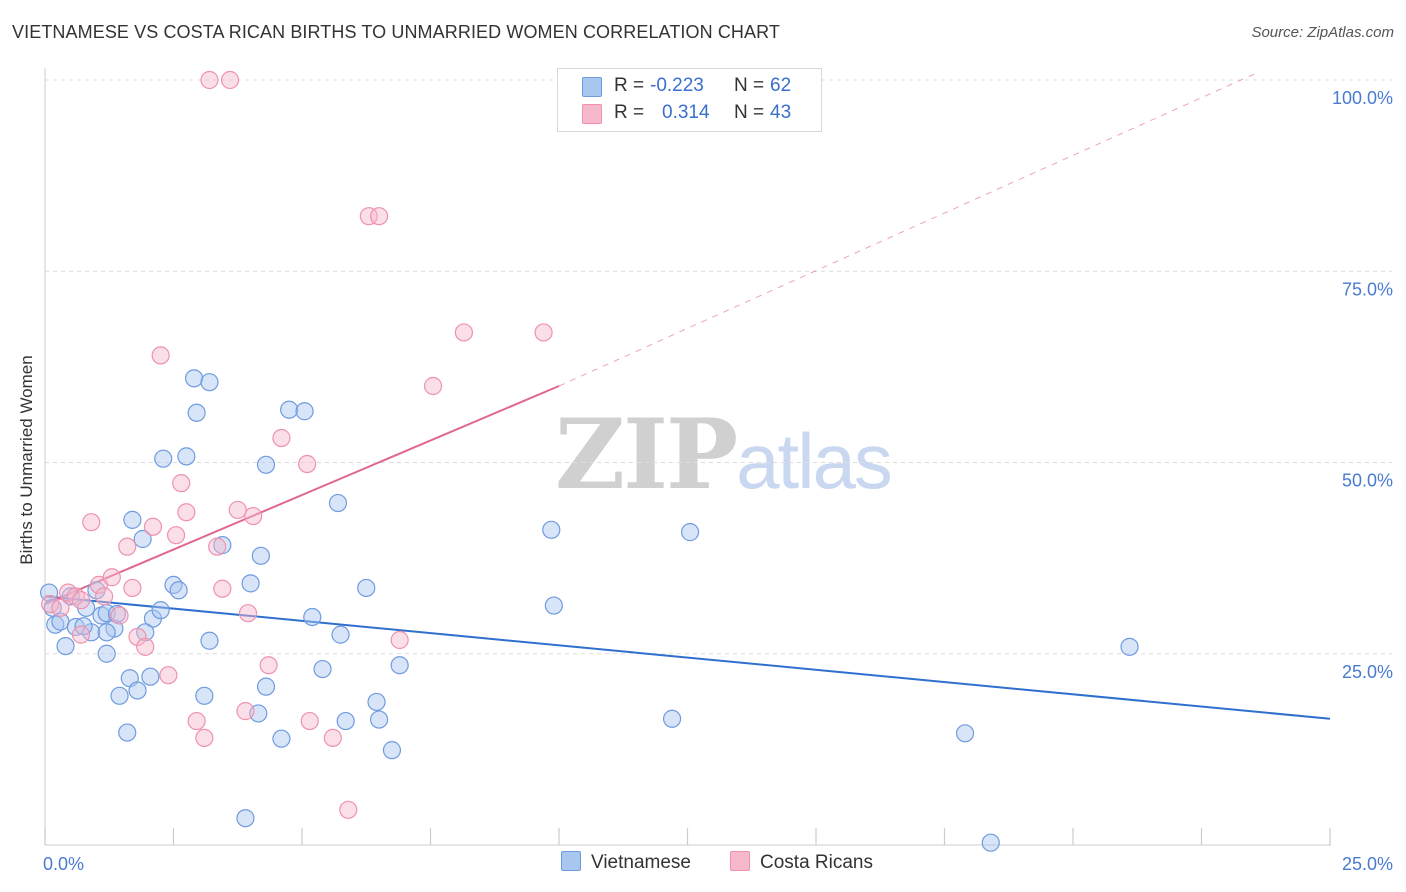 Image resolution: width=1406 pixels, height=892 pixels. I want to click on y-axis-label: Births to Unmarried Women, so click(26, 460).